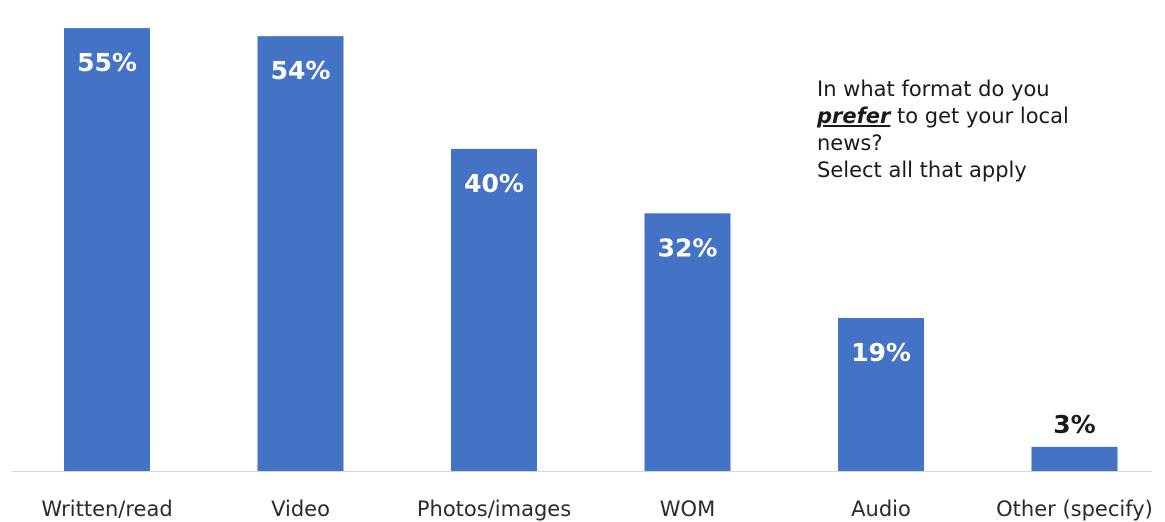 The height and width of the screenshot is (522, 1165). Describe the element at coordinates (1074, 509) in the screenshot. I see `x-tick-label: Other (specify)` at that location.